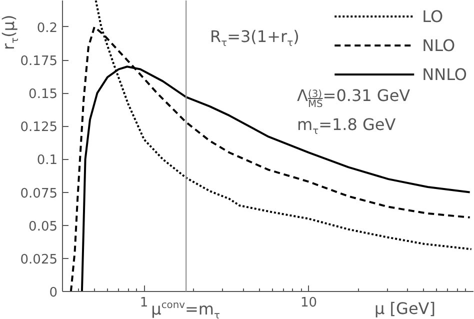  Describe the element at coordinates (53, 293) in the screenshot. I see `y-tick-label: 0` at that location.